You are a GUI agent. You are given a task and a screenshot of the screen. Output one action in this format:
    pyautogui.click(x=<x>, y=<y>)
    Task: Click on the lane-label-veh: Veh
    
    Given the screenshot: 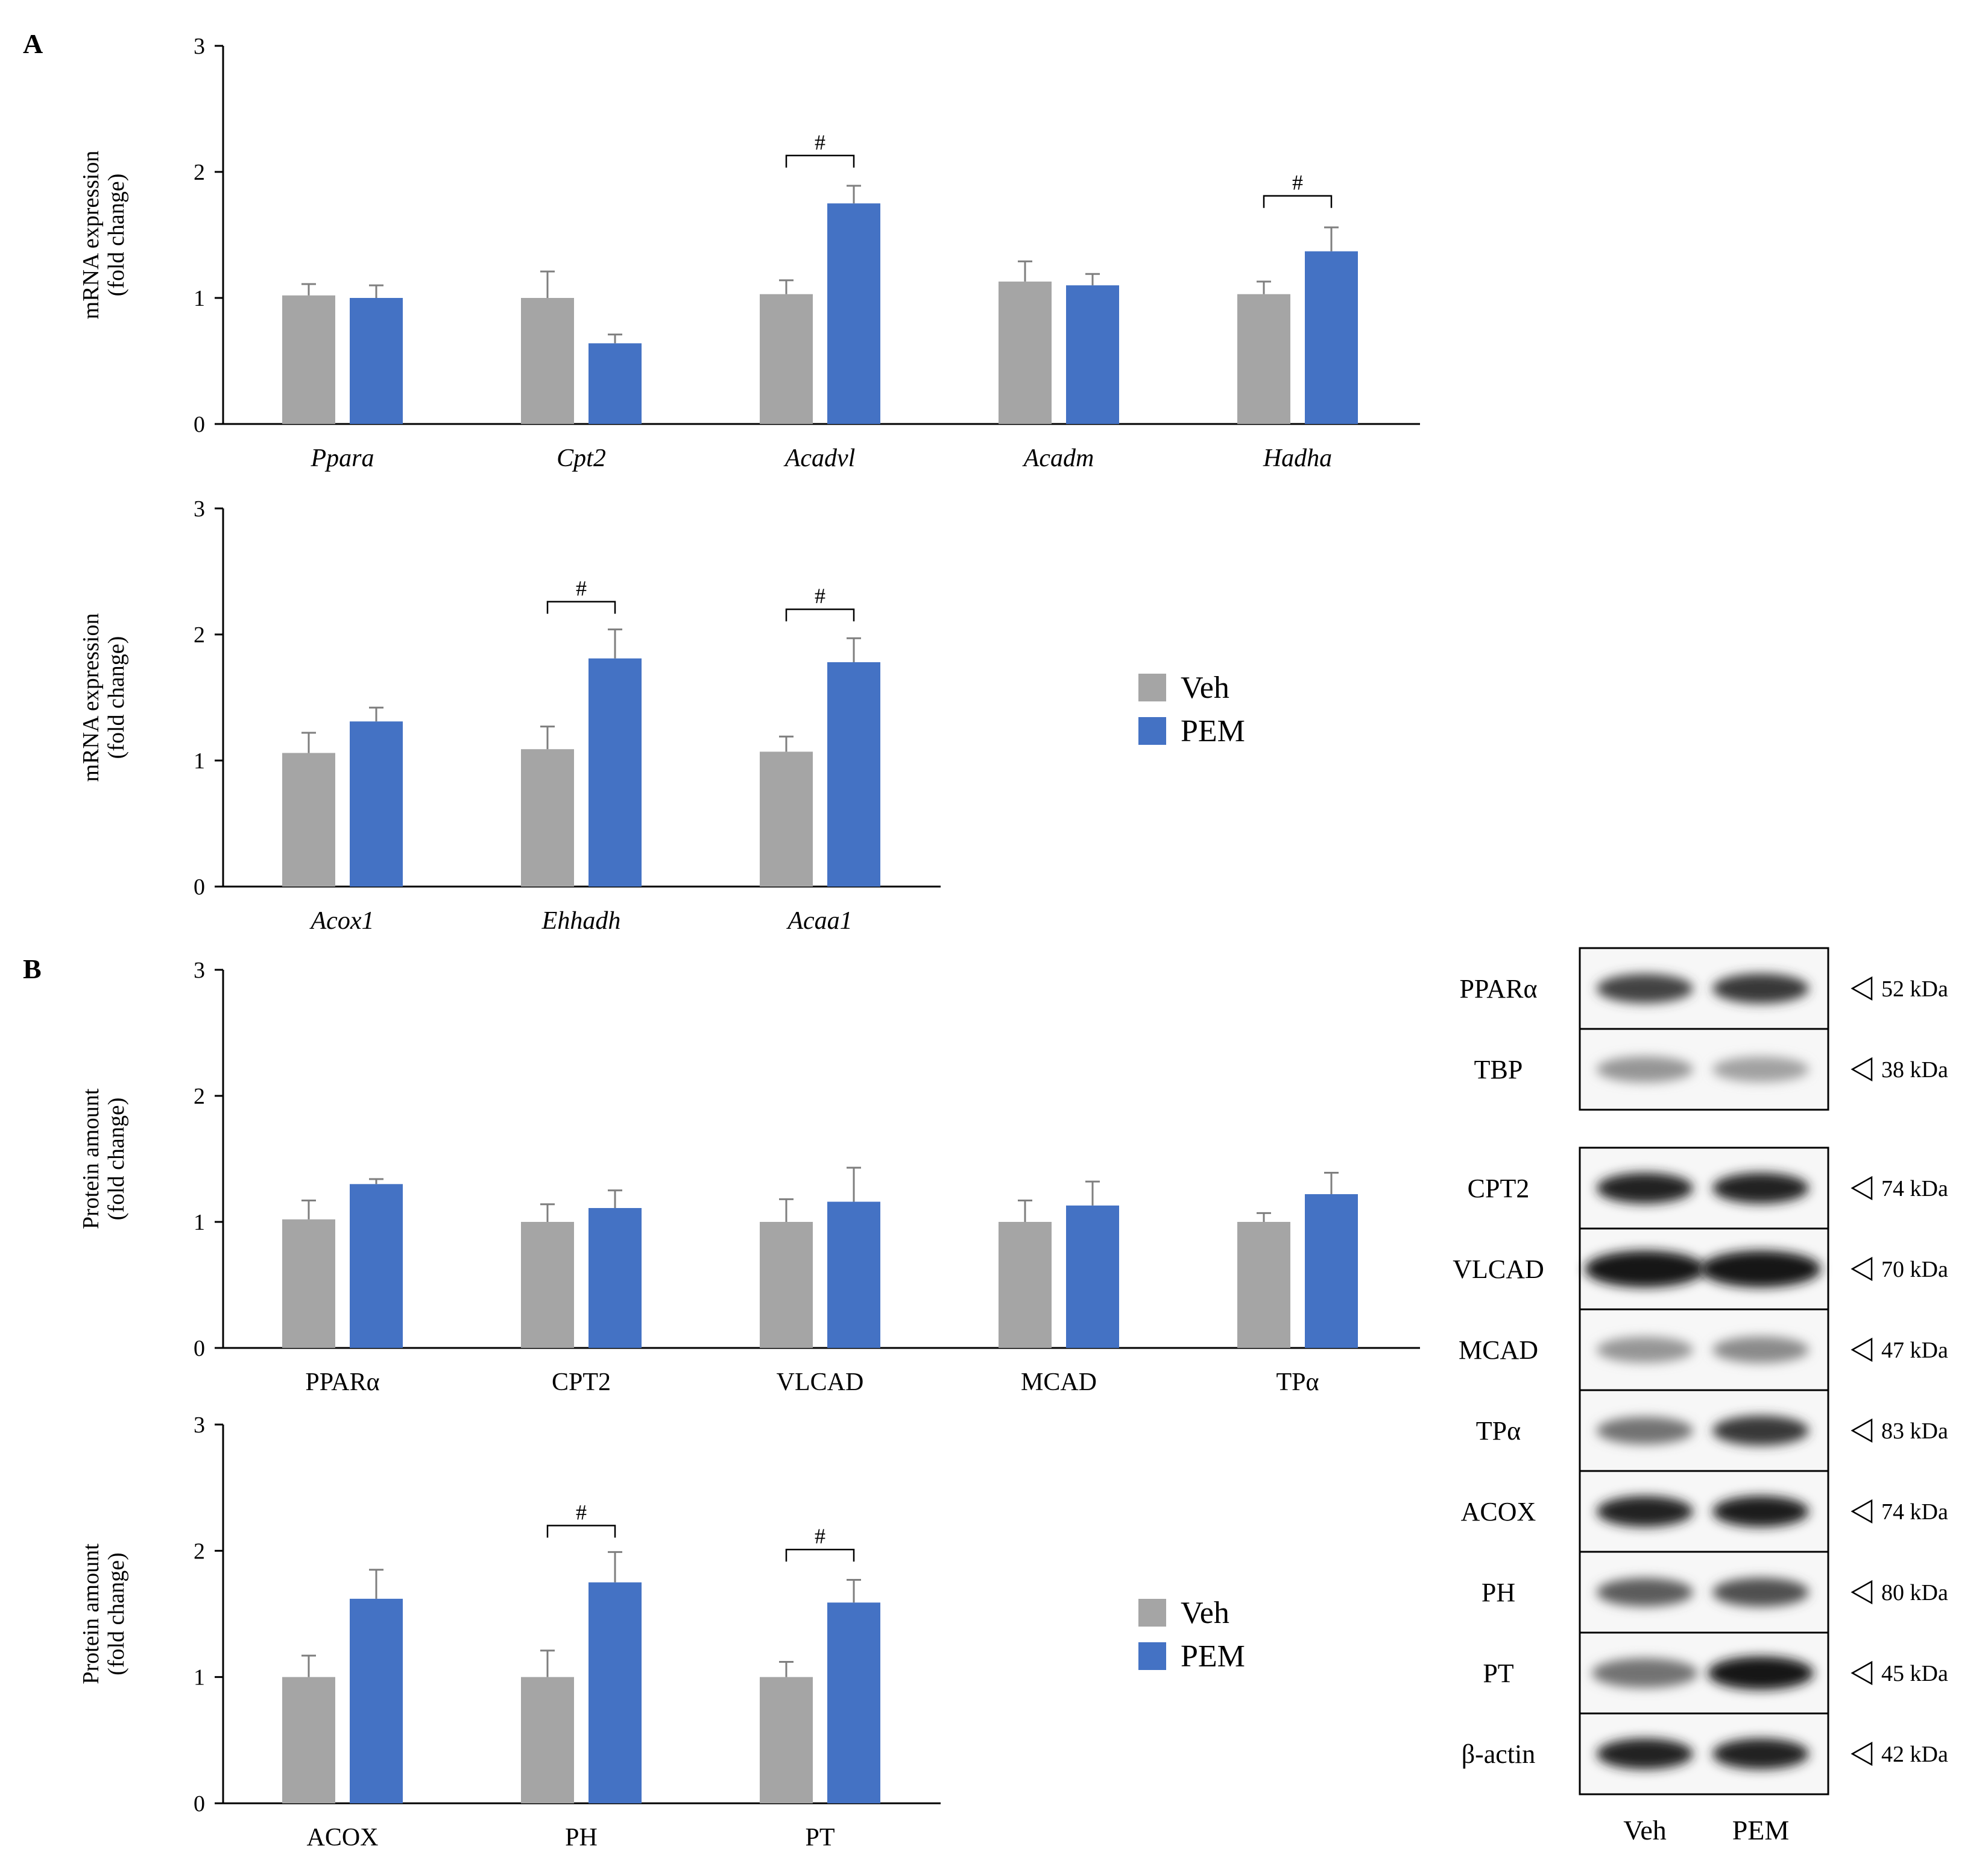 What is the action you would take?
    pyautogui.click(x=1645, y=1831)
    